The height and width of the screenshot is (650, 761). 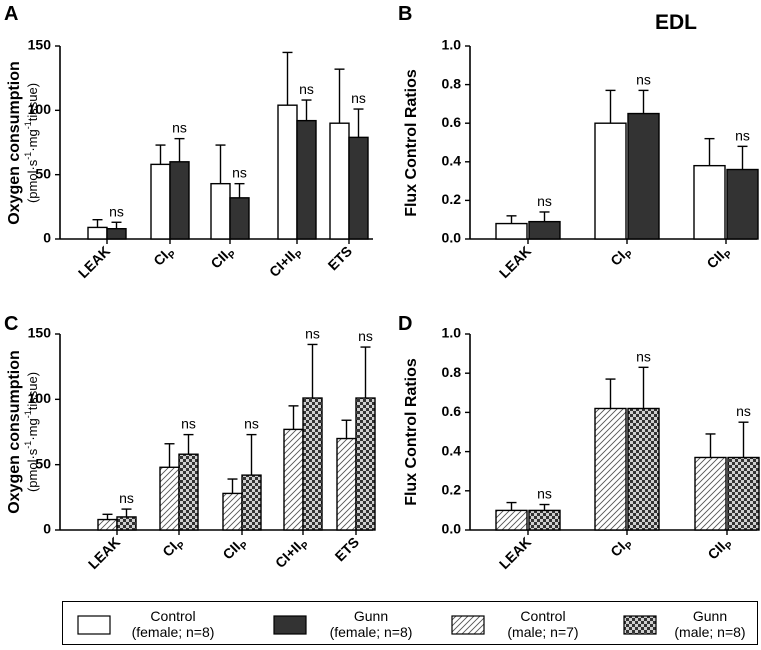 I want to click on y-tick-label: 0.6, so click(x=452, y=411).